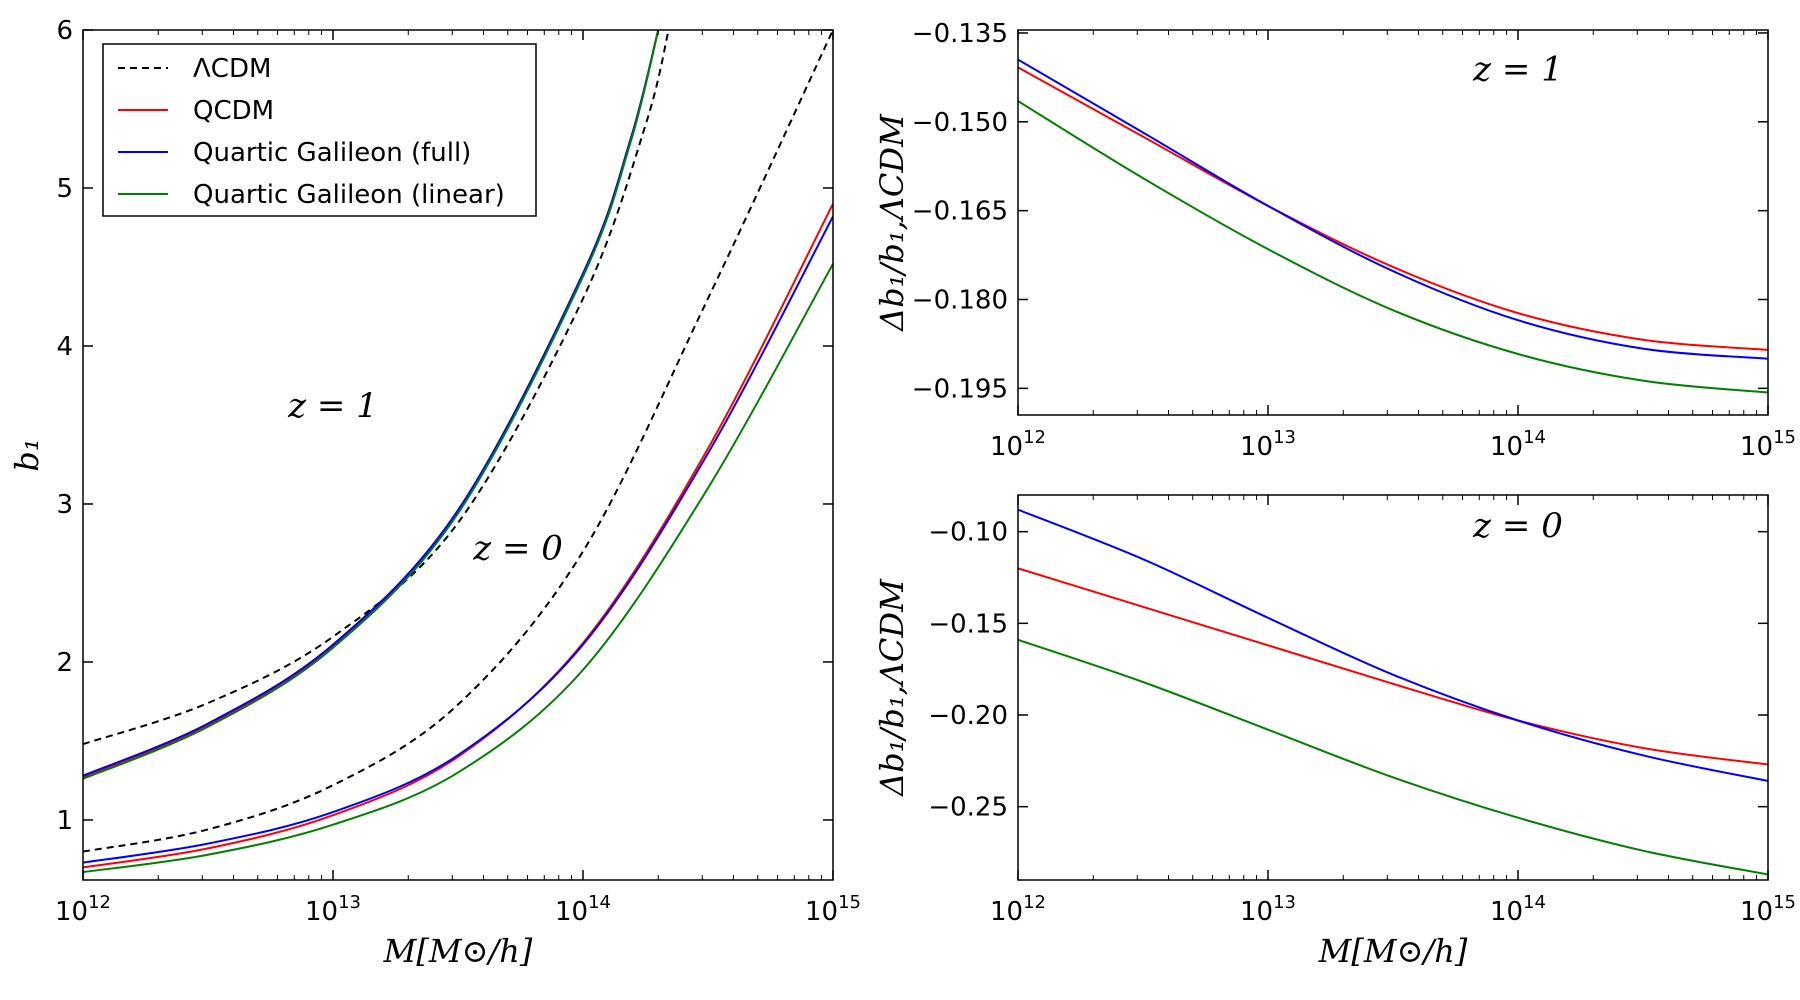 Image resolution: width=1800 pixels, height=1000 pixels. Describe the element at coordinates (968, 624) in the screenshot. I see `y-tick-label: −0.15` at that location.